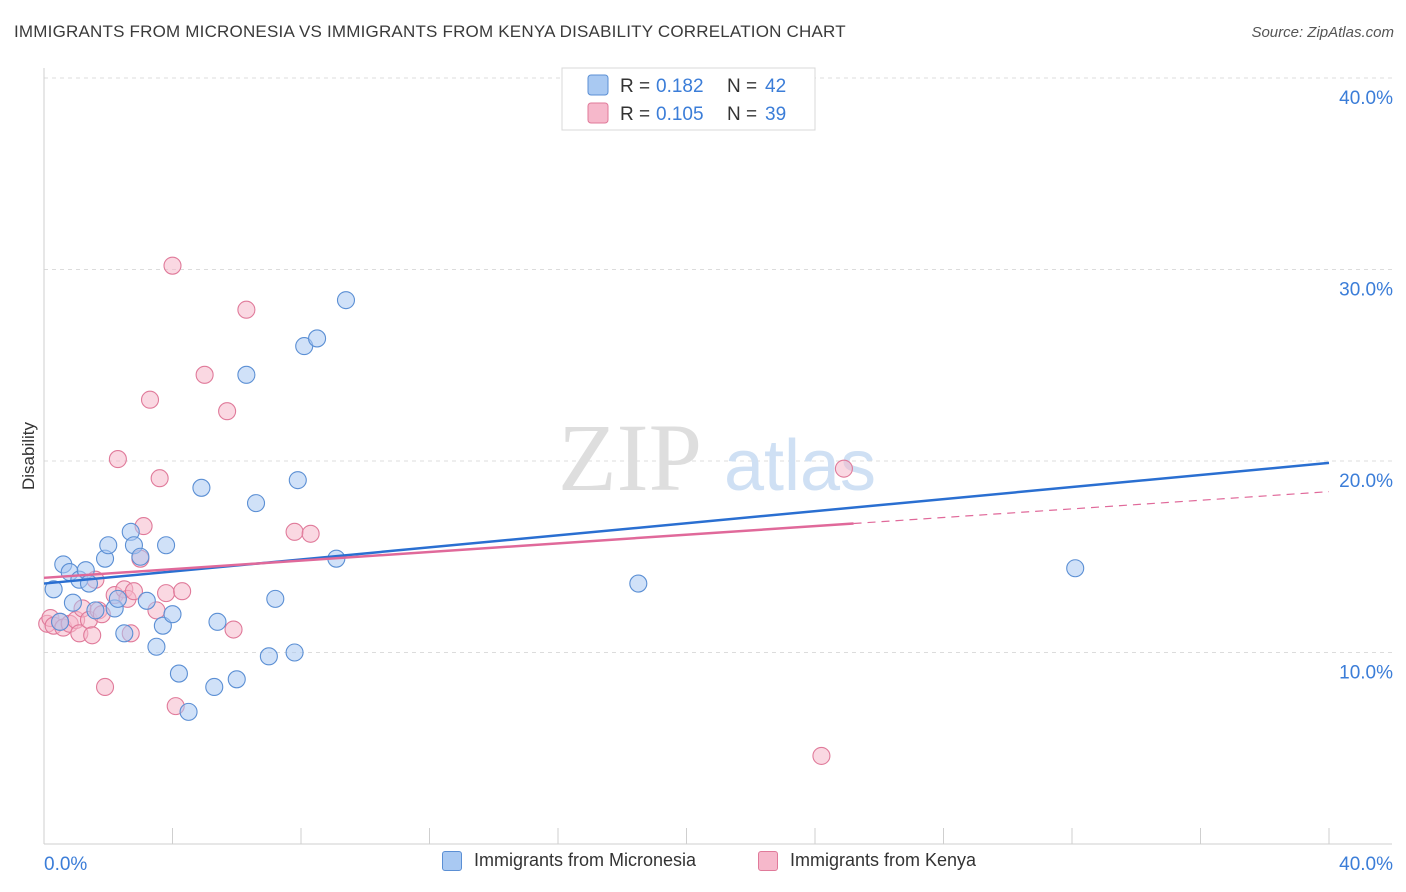 This screenshot has width=1406, height=892. What do you see at coordinates (688, 99) in the screenshot?
I see `legend-top: R = 0.182 N = 42 R = 0.105 N = 39` at bounding box center [688, 99].